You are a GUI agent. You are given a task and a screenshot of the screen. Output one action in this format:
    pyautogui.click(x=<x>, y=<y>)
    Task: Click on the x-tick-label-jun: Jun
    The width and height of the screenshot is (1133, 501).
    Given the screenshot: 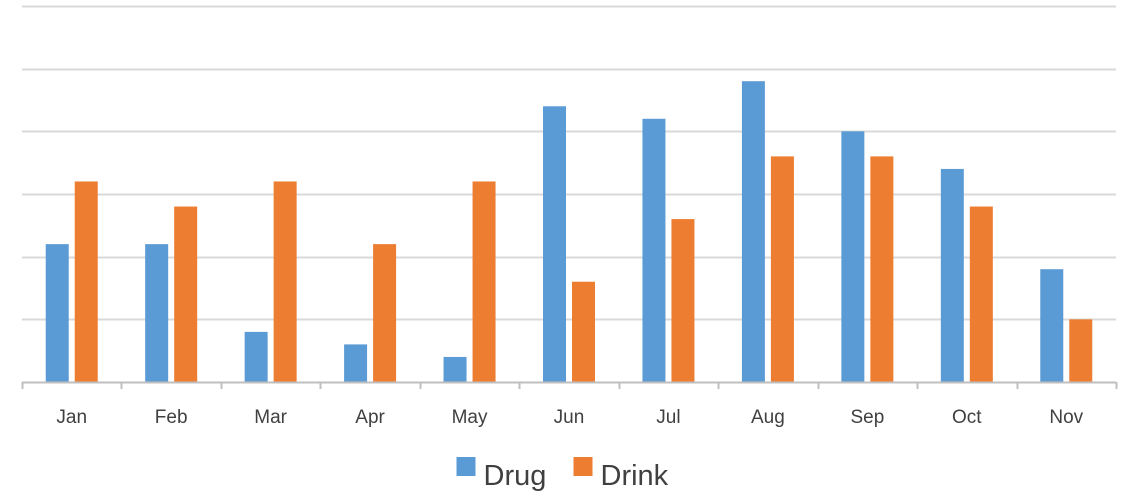 What is the action you would take?
    pyautogui.click(x=569, y=417)
    